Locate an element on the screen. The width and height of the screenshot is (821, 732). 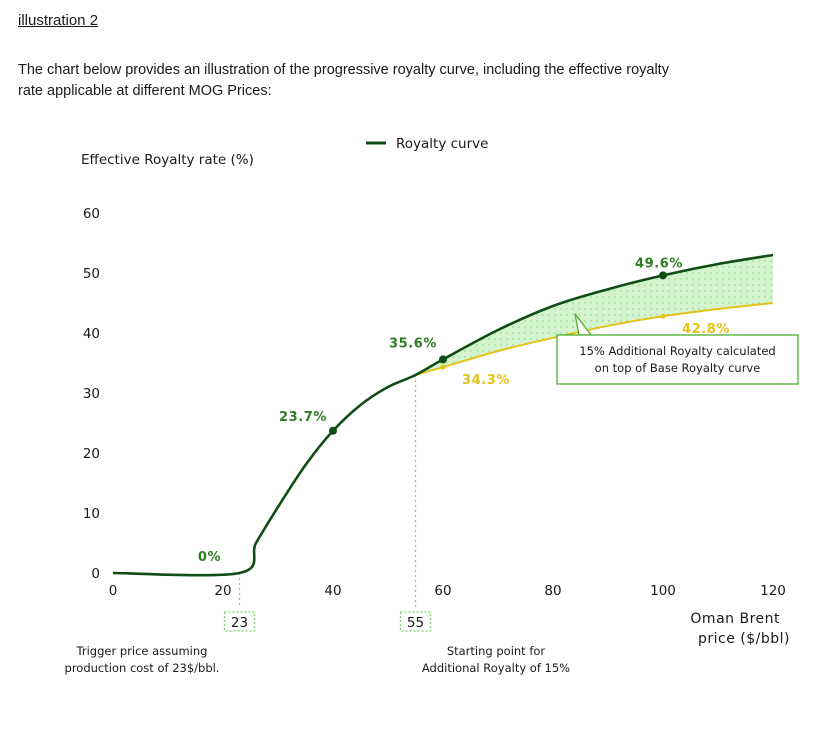
royalty-point-label: 23.7% is located at coordinates (303, 417).